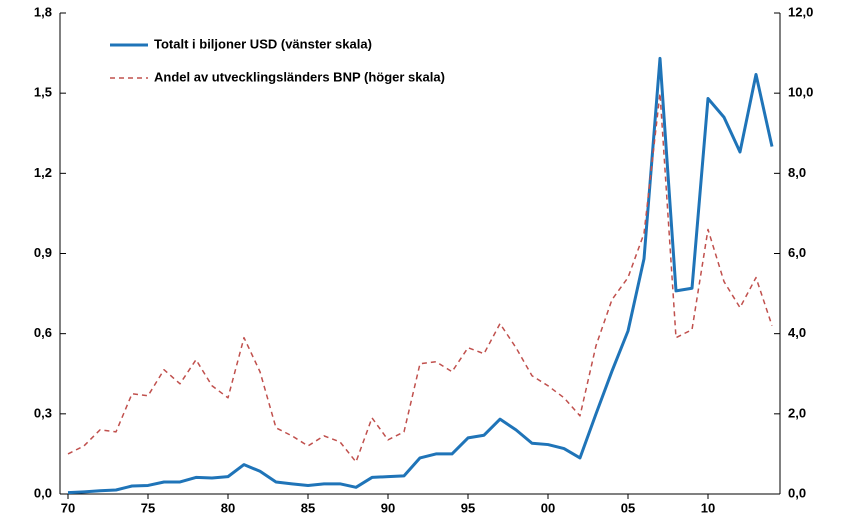 The height and width of the screenshot is (526, 843). What do you see at coordinates (43, 92) in the screenshot?
I see `y-tick-label: 1,5` at bounding box center [43, 92].